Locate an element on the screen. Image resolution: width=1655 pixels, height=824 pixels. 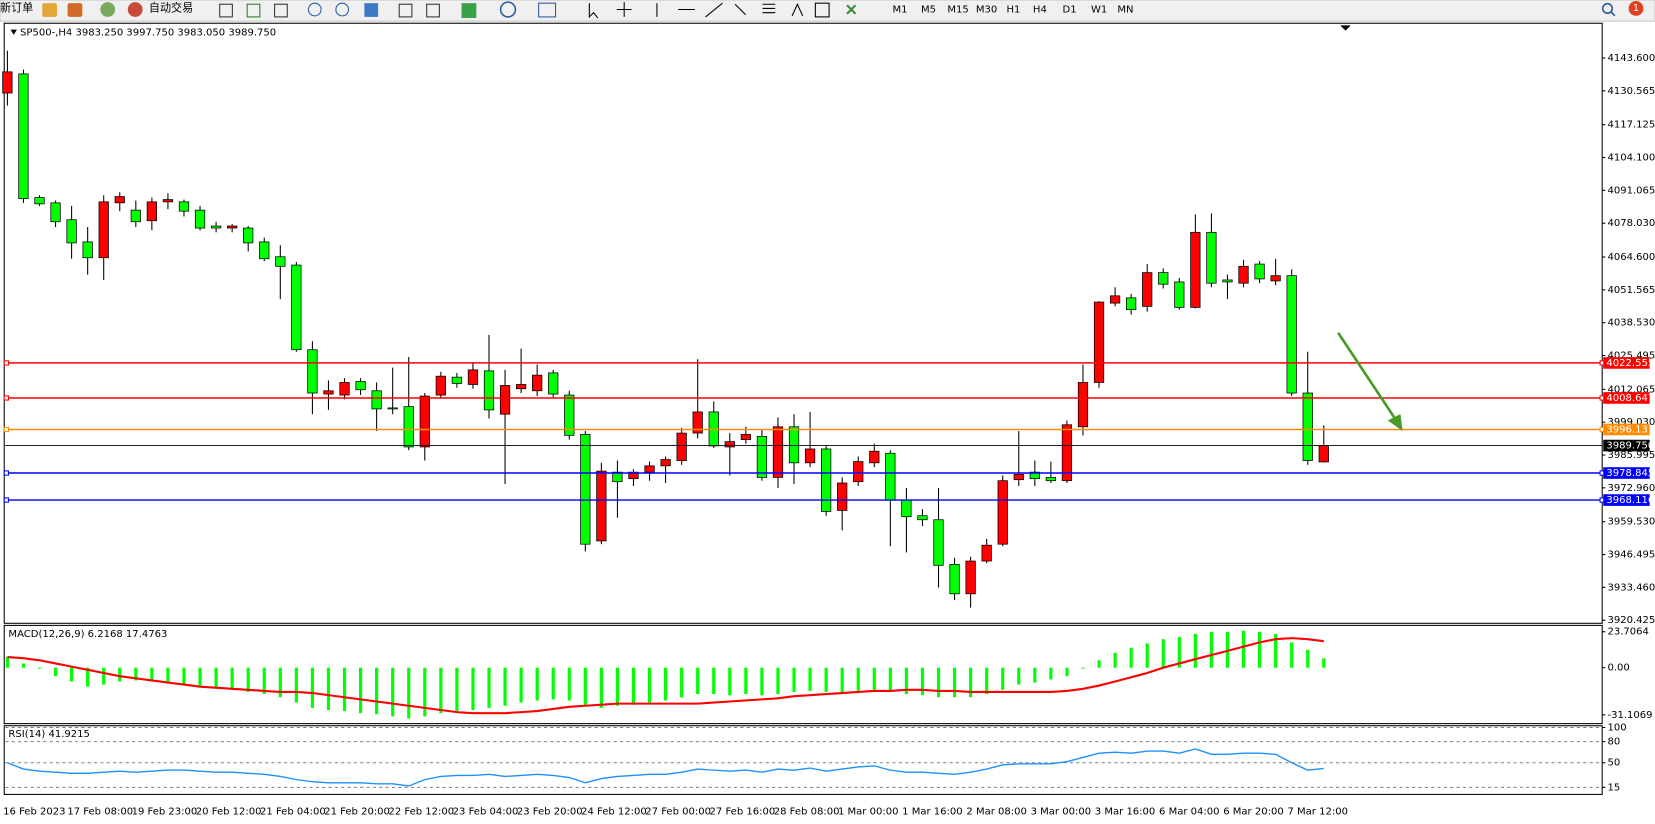
x-tick-label: 7 Mar 12:00 is located at coordinates (1317, 811).